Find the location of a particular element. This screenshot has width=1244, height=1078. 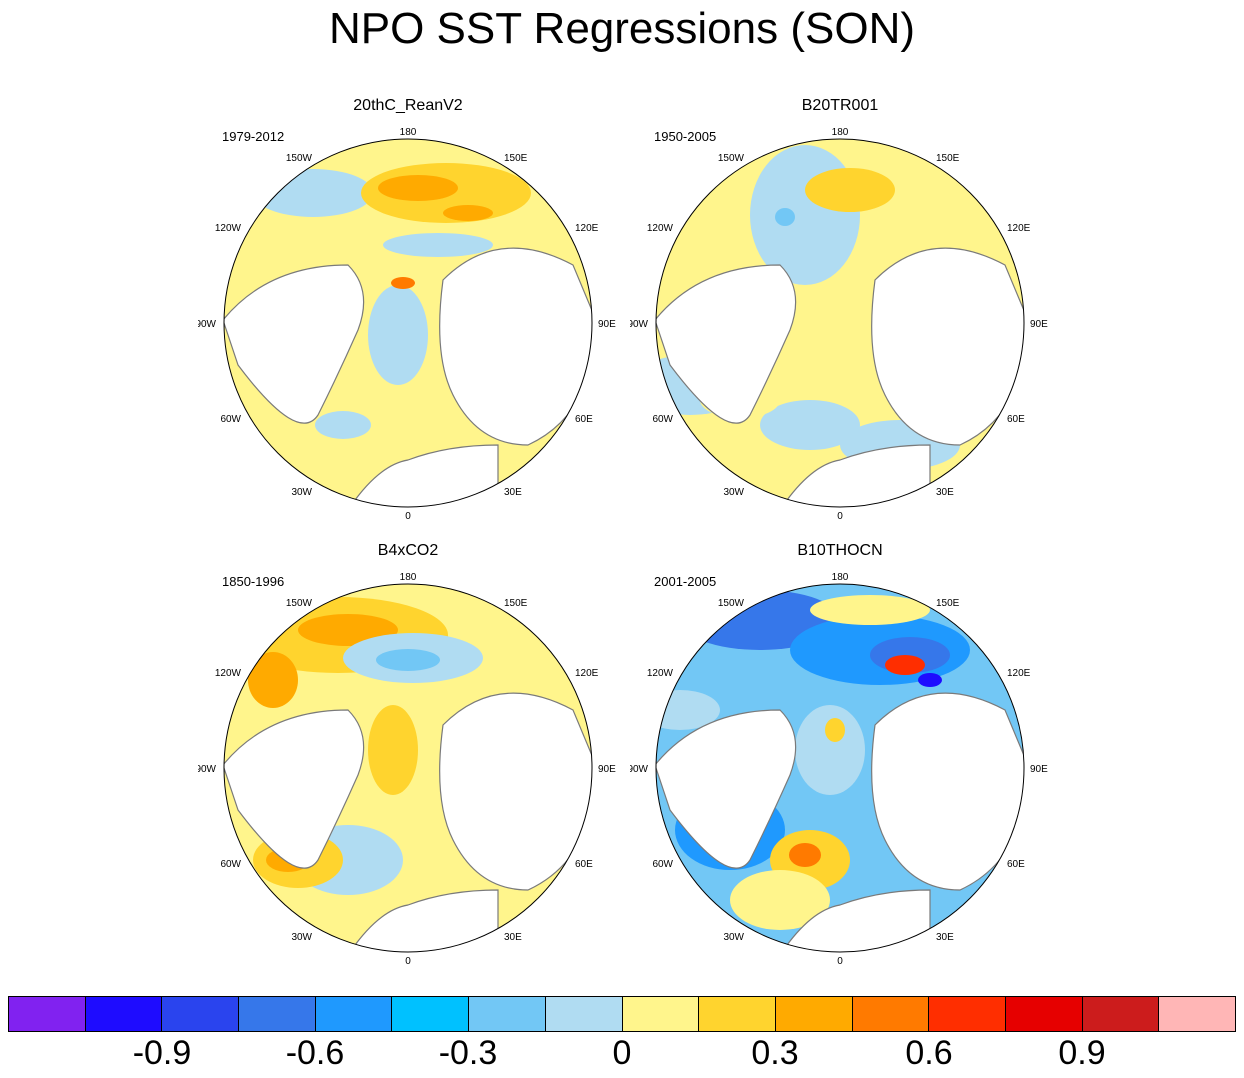

panel-period: 1979-2012 is located at coordinates (253, 136).